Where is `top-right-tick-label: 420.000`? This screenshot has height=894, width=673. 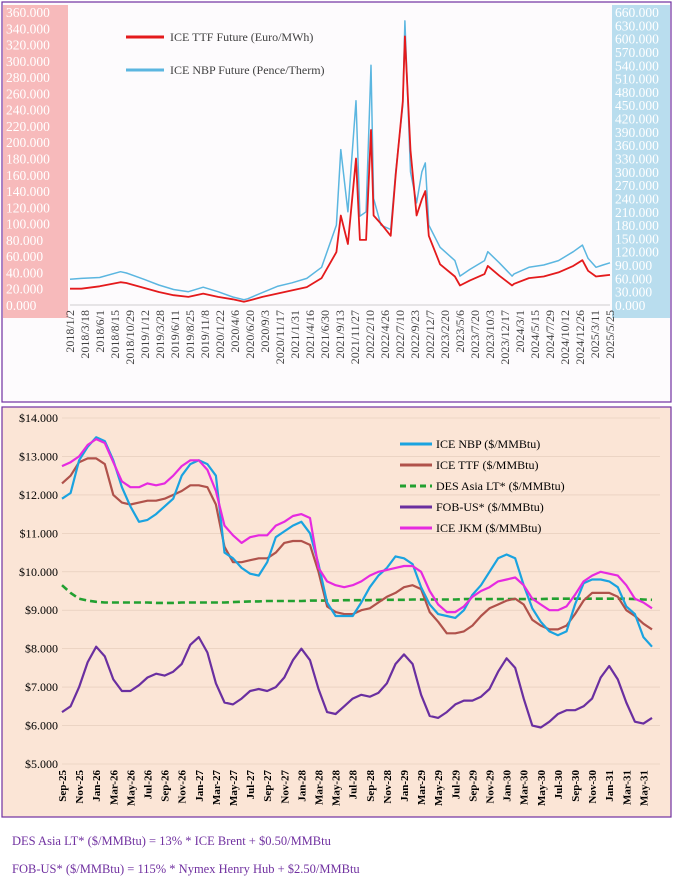 top-right-tick-label: 420.000 is located at coordinates (637, 119).